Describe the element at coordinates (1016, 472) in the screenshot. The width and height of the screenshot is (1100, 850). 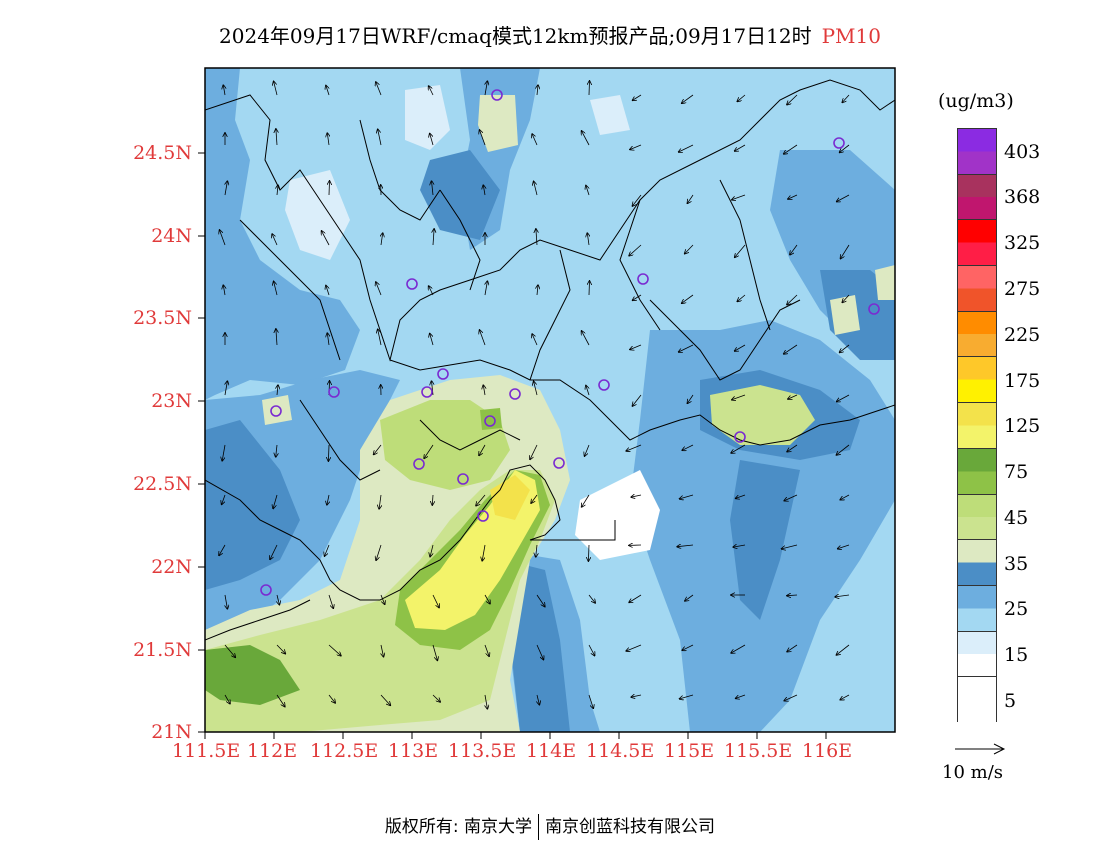
I see `legend-label: 75` at that location.